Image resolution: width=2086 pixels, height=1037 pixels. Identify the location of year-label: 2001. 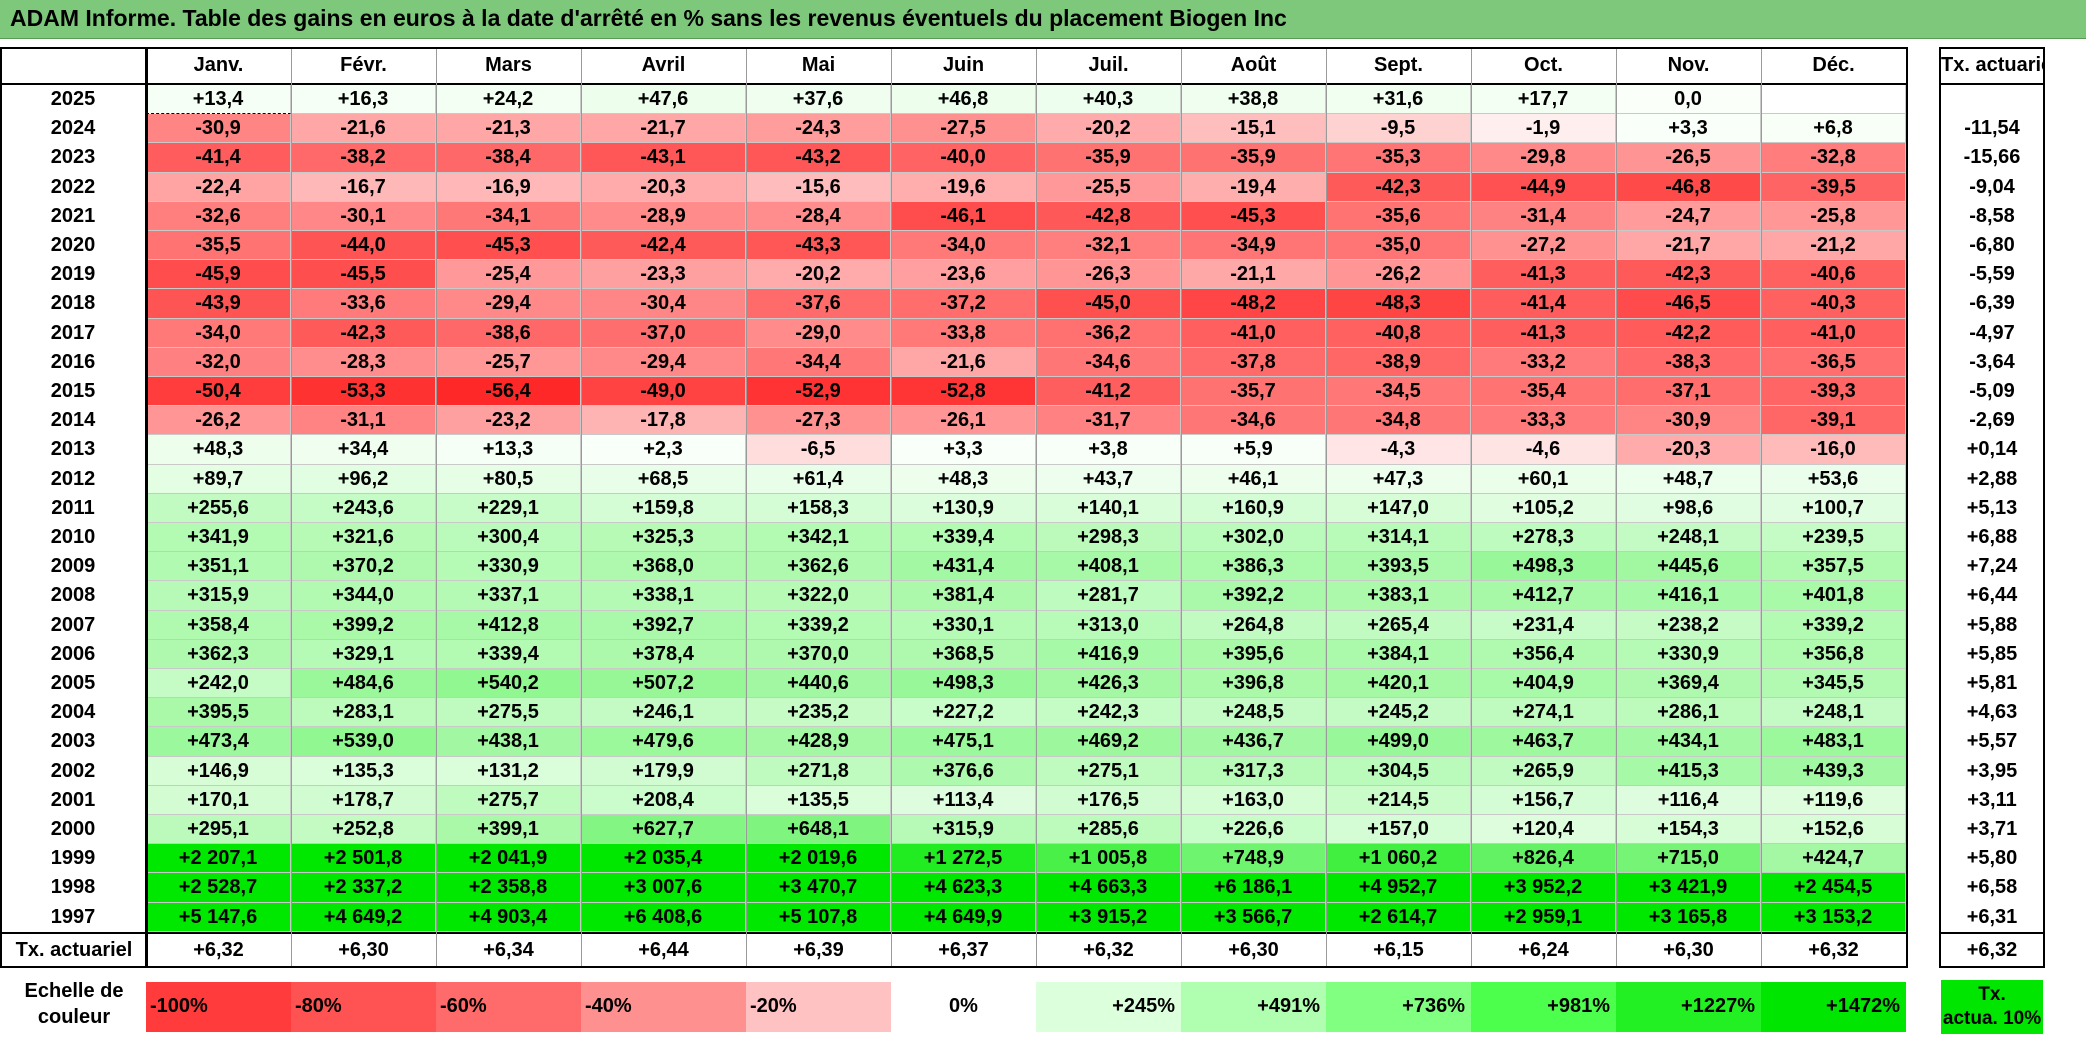
(73, 799).